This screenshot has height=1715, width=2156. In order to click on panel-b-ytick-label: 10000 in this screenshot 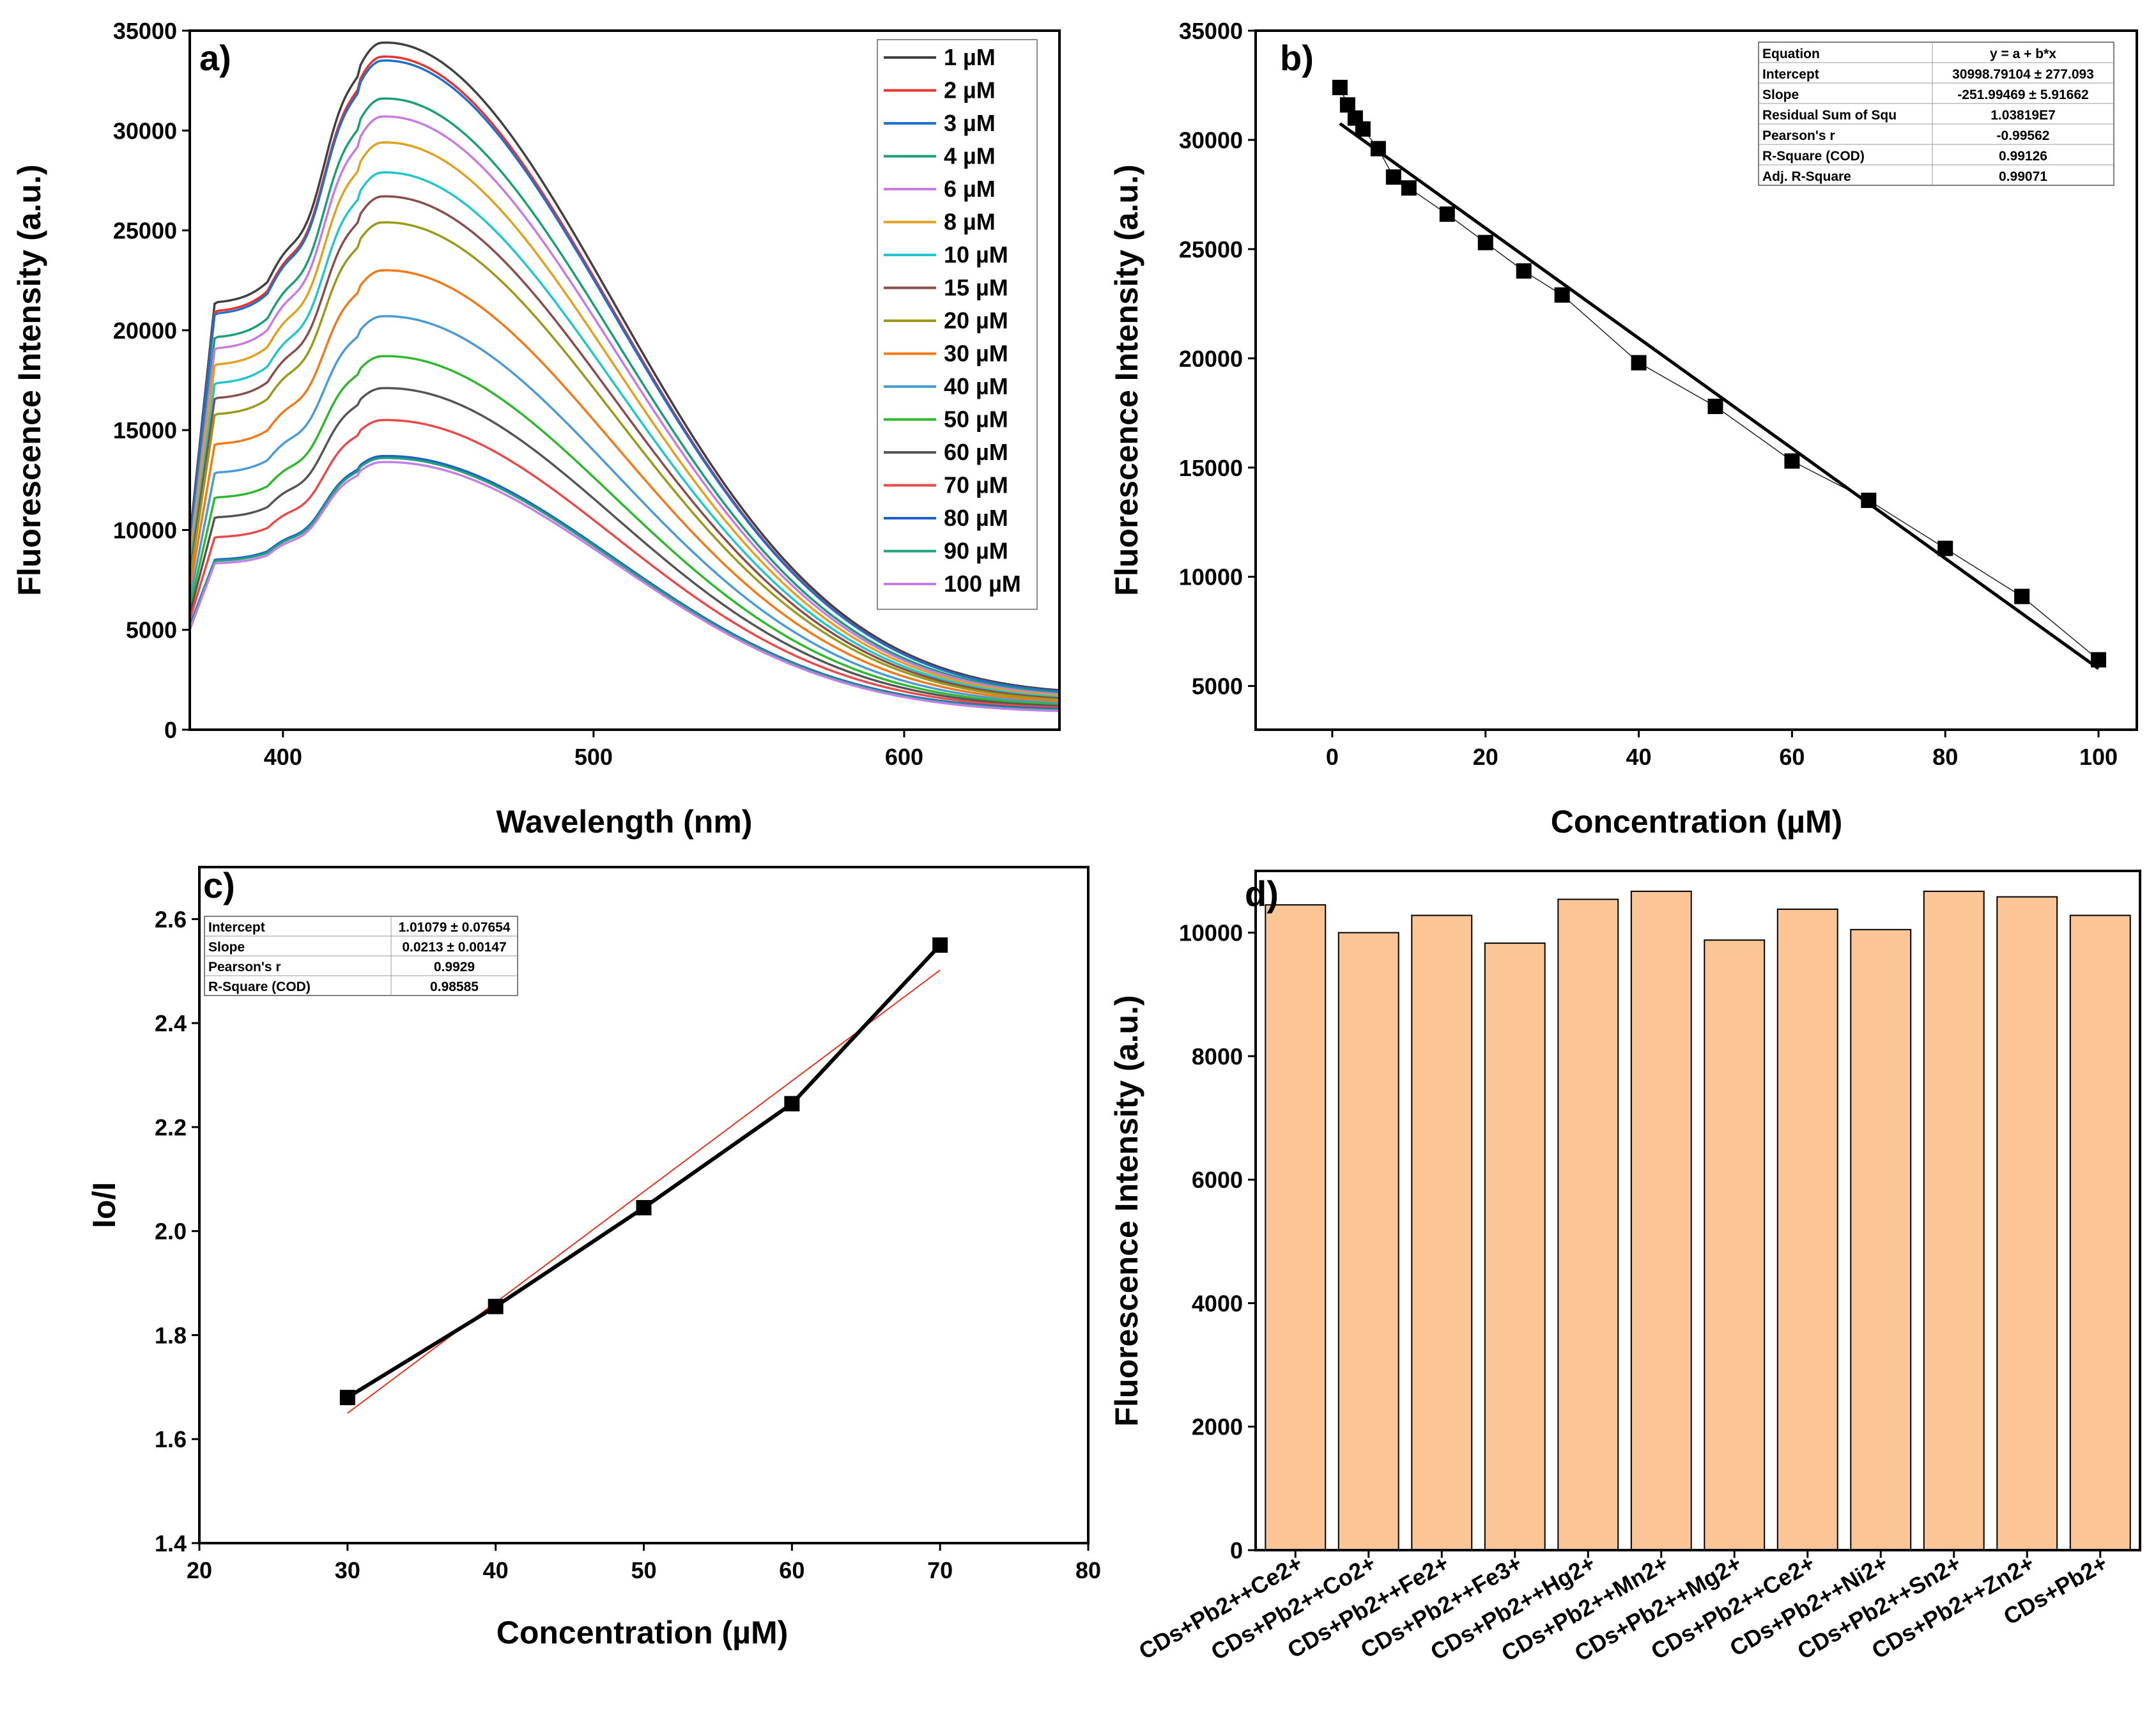, I will do `click(1211, 577)`.